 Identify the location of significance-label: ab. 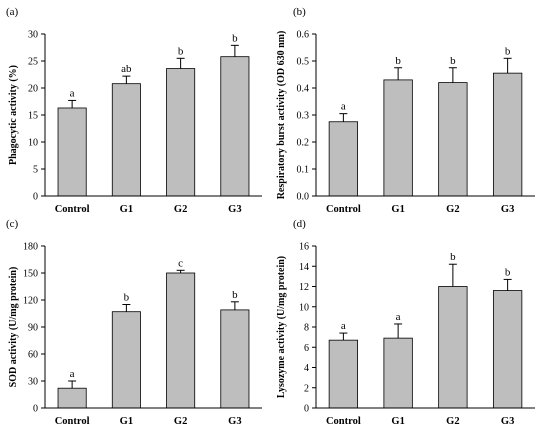
(126, 69).